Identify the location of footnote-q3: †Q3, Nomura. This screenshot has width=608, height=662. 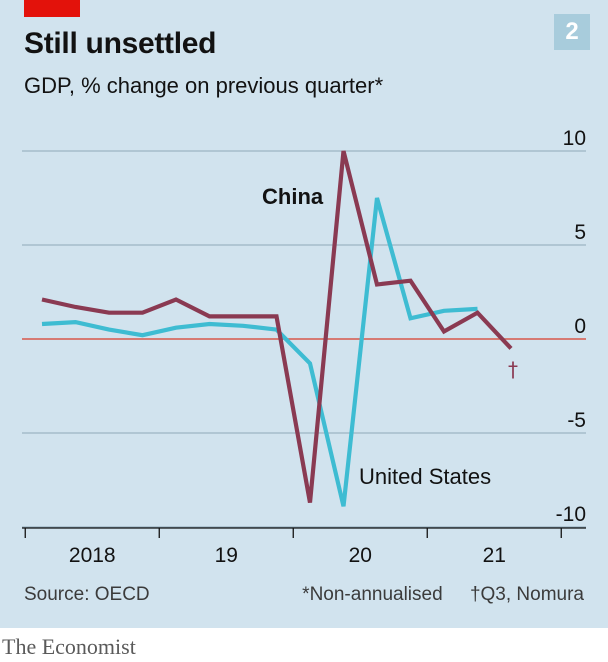
(526, 594).